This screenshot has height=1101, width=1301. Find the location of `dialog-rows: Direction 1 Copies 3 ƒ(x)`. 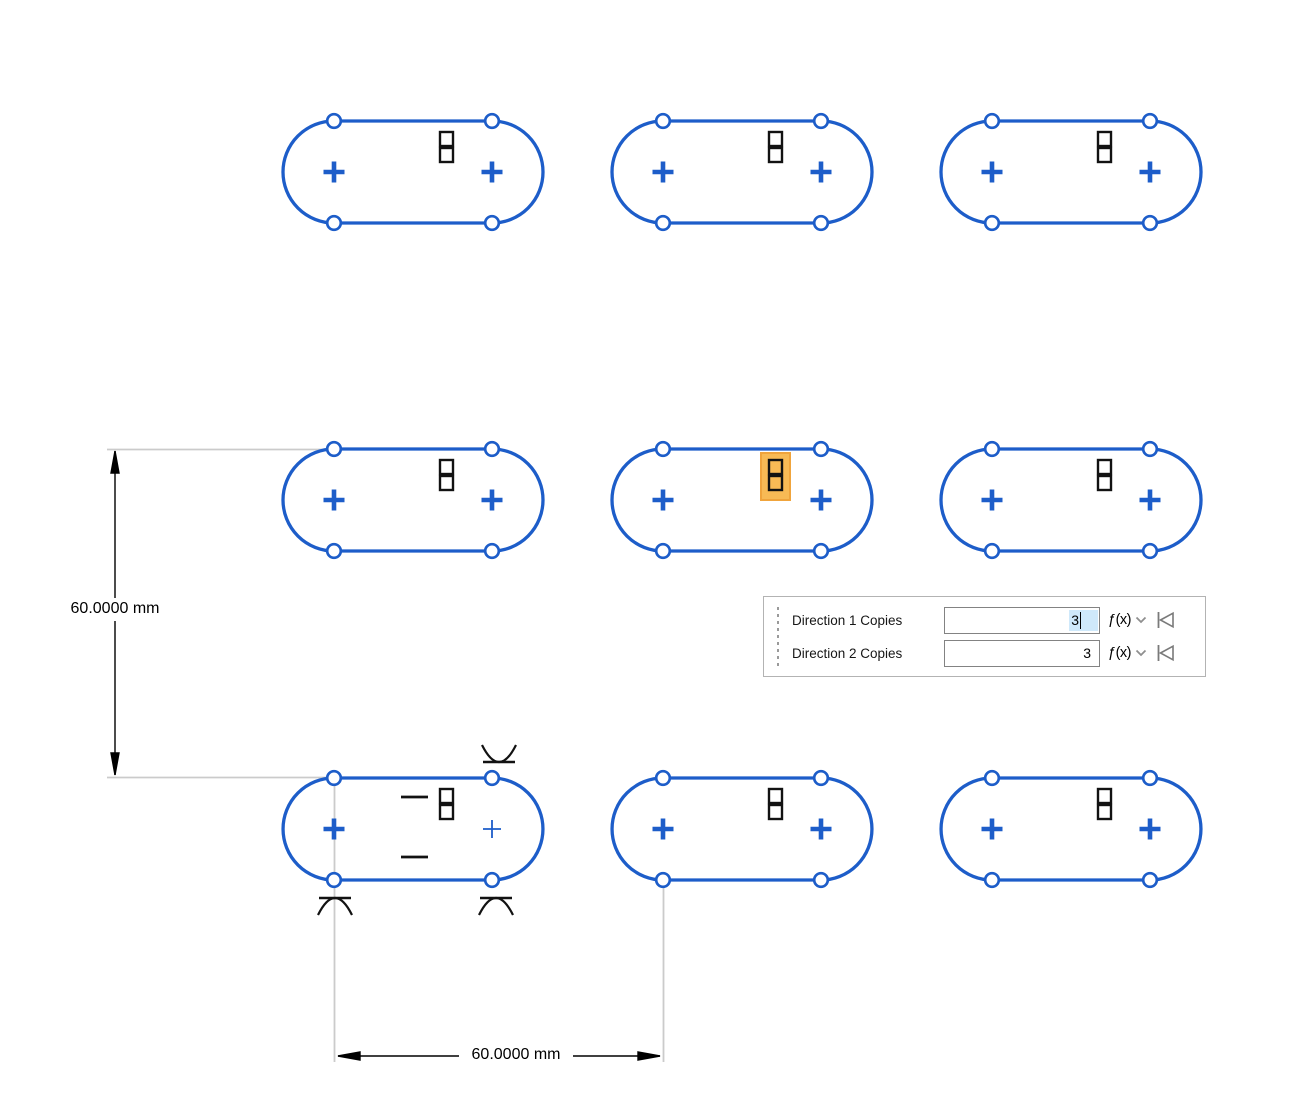

dialog-rows: Direction 1 Copies 3 ƒ(x) is located at coordinates (998, 636).